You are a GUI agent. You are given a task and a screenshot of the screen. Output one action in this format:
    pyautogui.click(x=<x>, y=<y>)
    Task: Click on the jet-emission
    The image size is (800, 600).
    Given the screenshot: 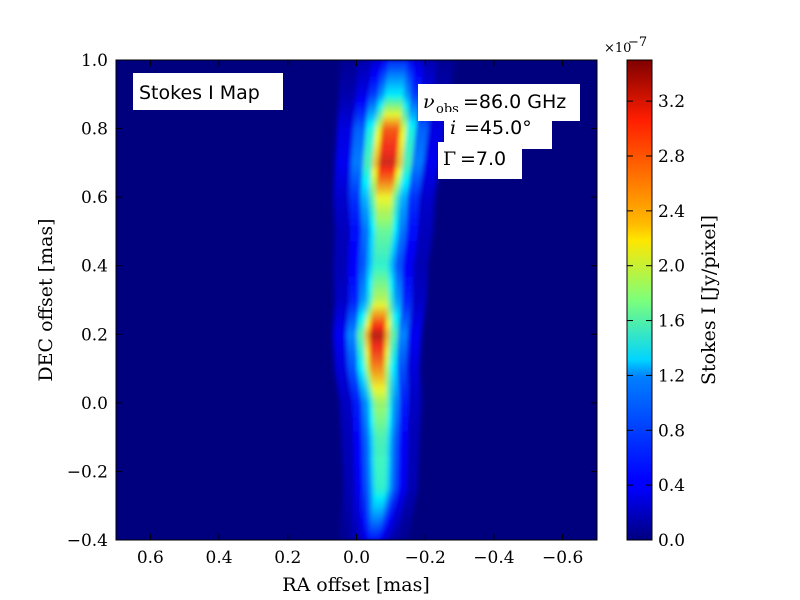 What is the action you would take?
    pyautogui.click(x=394, y=300)
    